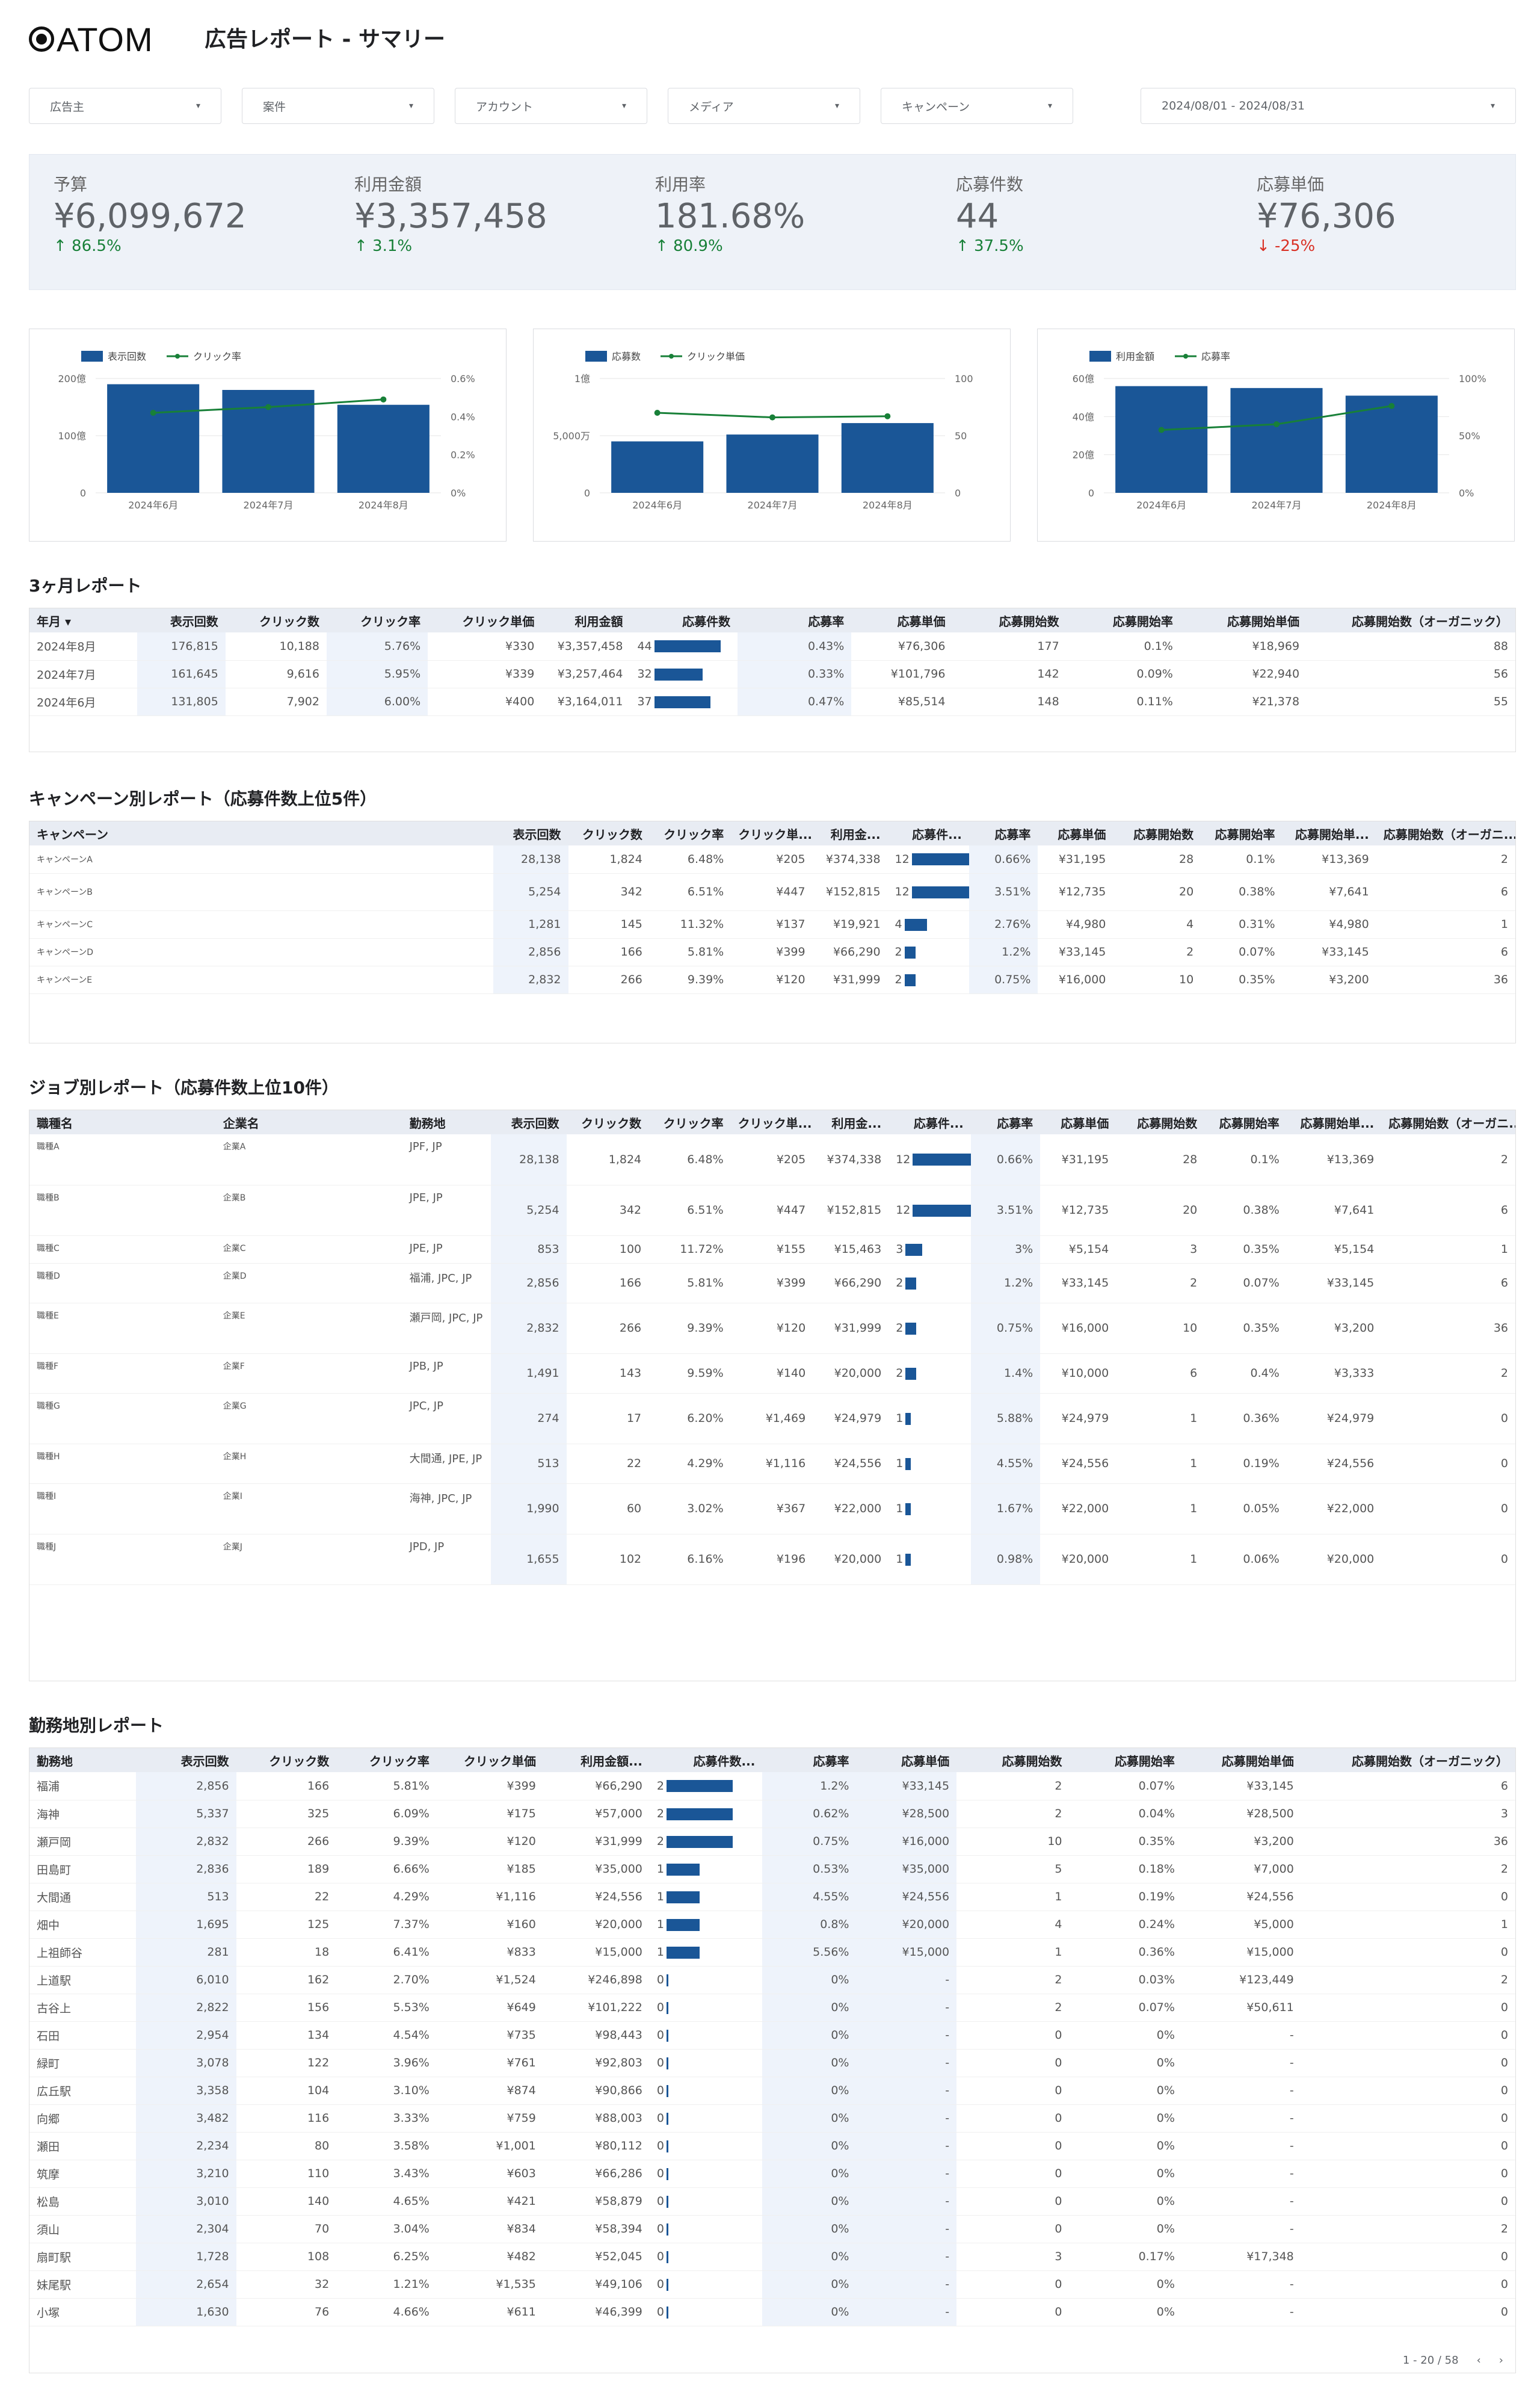 This screenshot has width=1540, height=2407. Describe the element at coordinates (772, 2312) in the screenshot. I see `table-row: 小塚 1,630 76 4.66% ¥611 ¥46,399 0 0% -0 0% -0` at that location.